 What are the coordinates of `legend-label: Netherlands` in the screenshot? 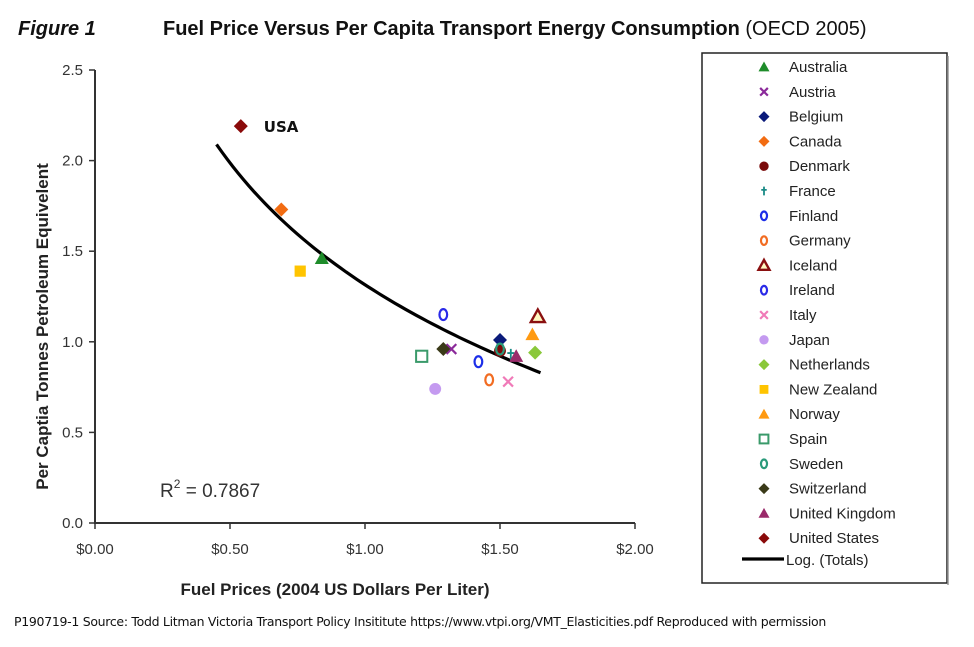 It's located at (829, 365).